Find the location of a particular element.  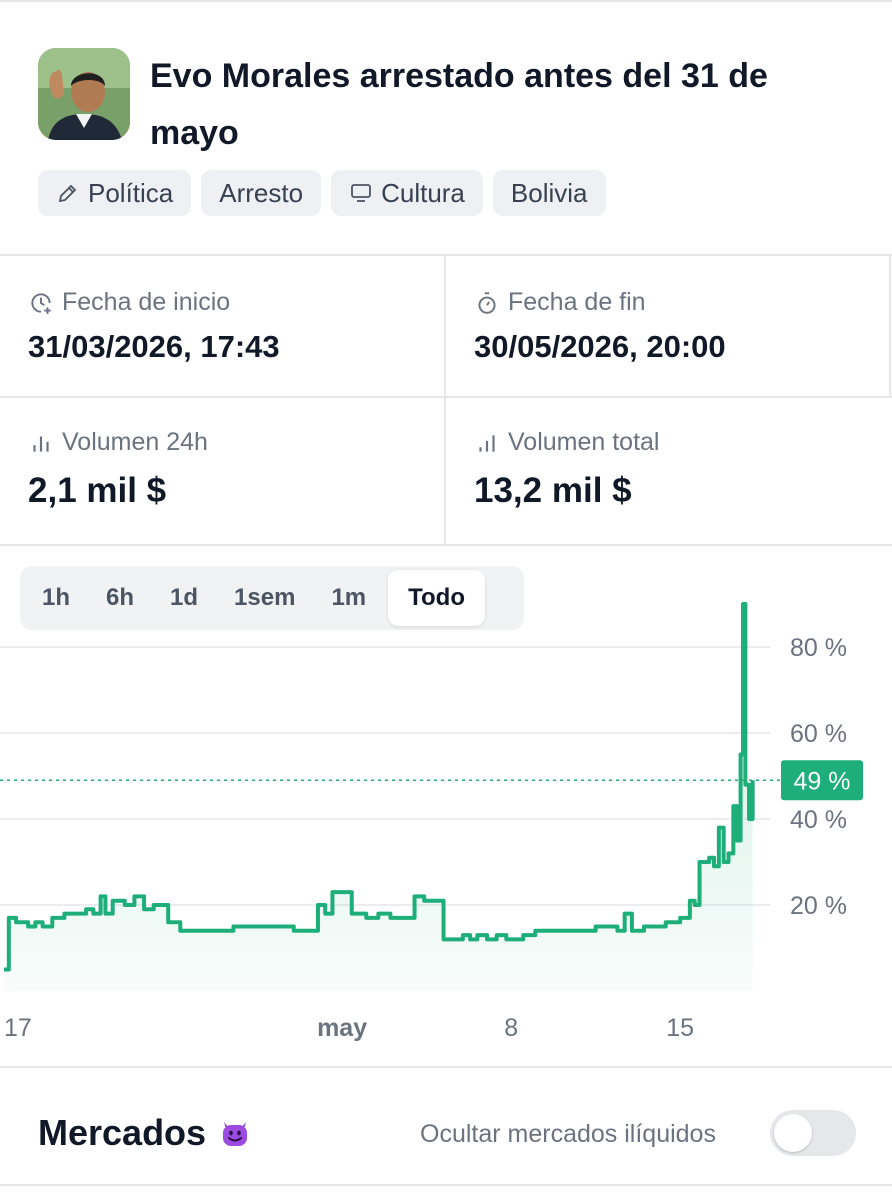

monitor-icon is located at coordinates (361, 193).